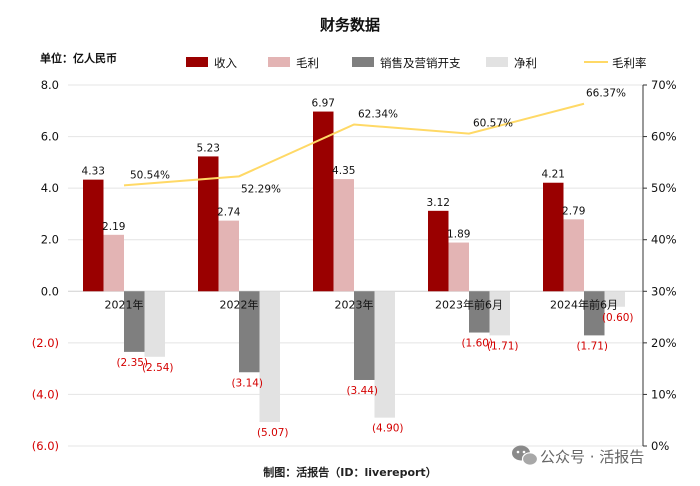  What do you see at coordinates (618, 318) in the screenshot?
I see `data-label: (0.60)` at bounding box center [618, 318].